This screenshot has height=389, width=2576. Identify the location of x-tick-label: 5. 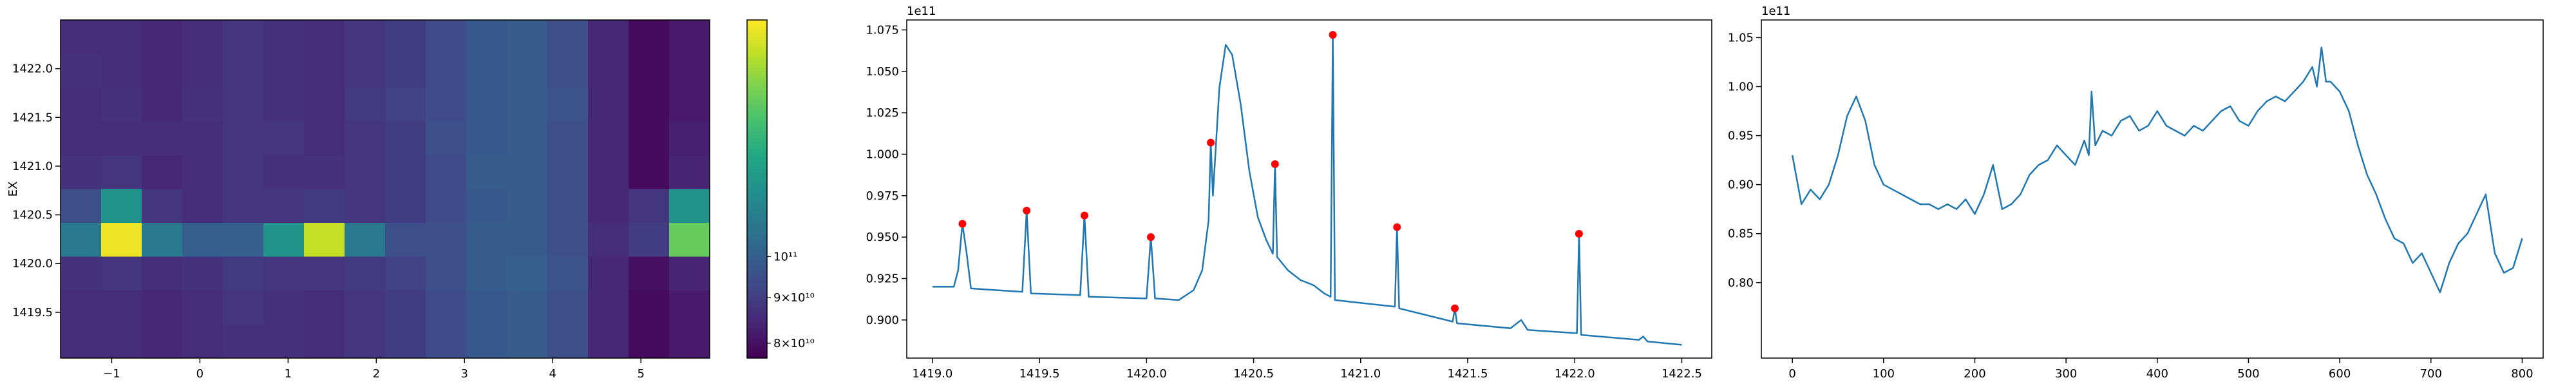
(640, 374).